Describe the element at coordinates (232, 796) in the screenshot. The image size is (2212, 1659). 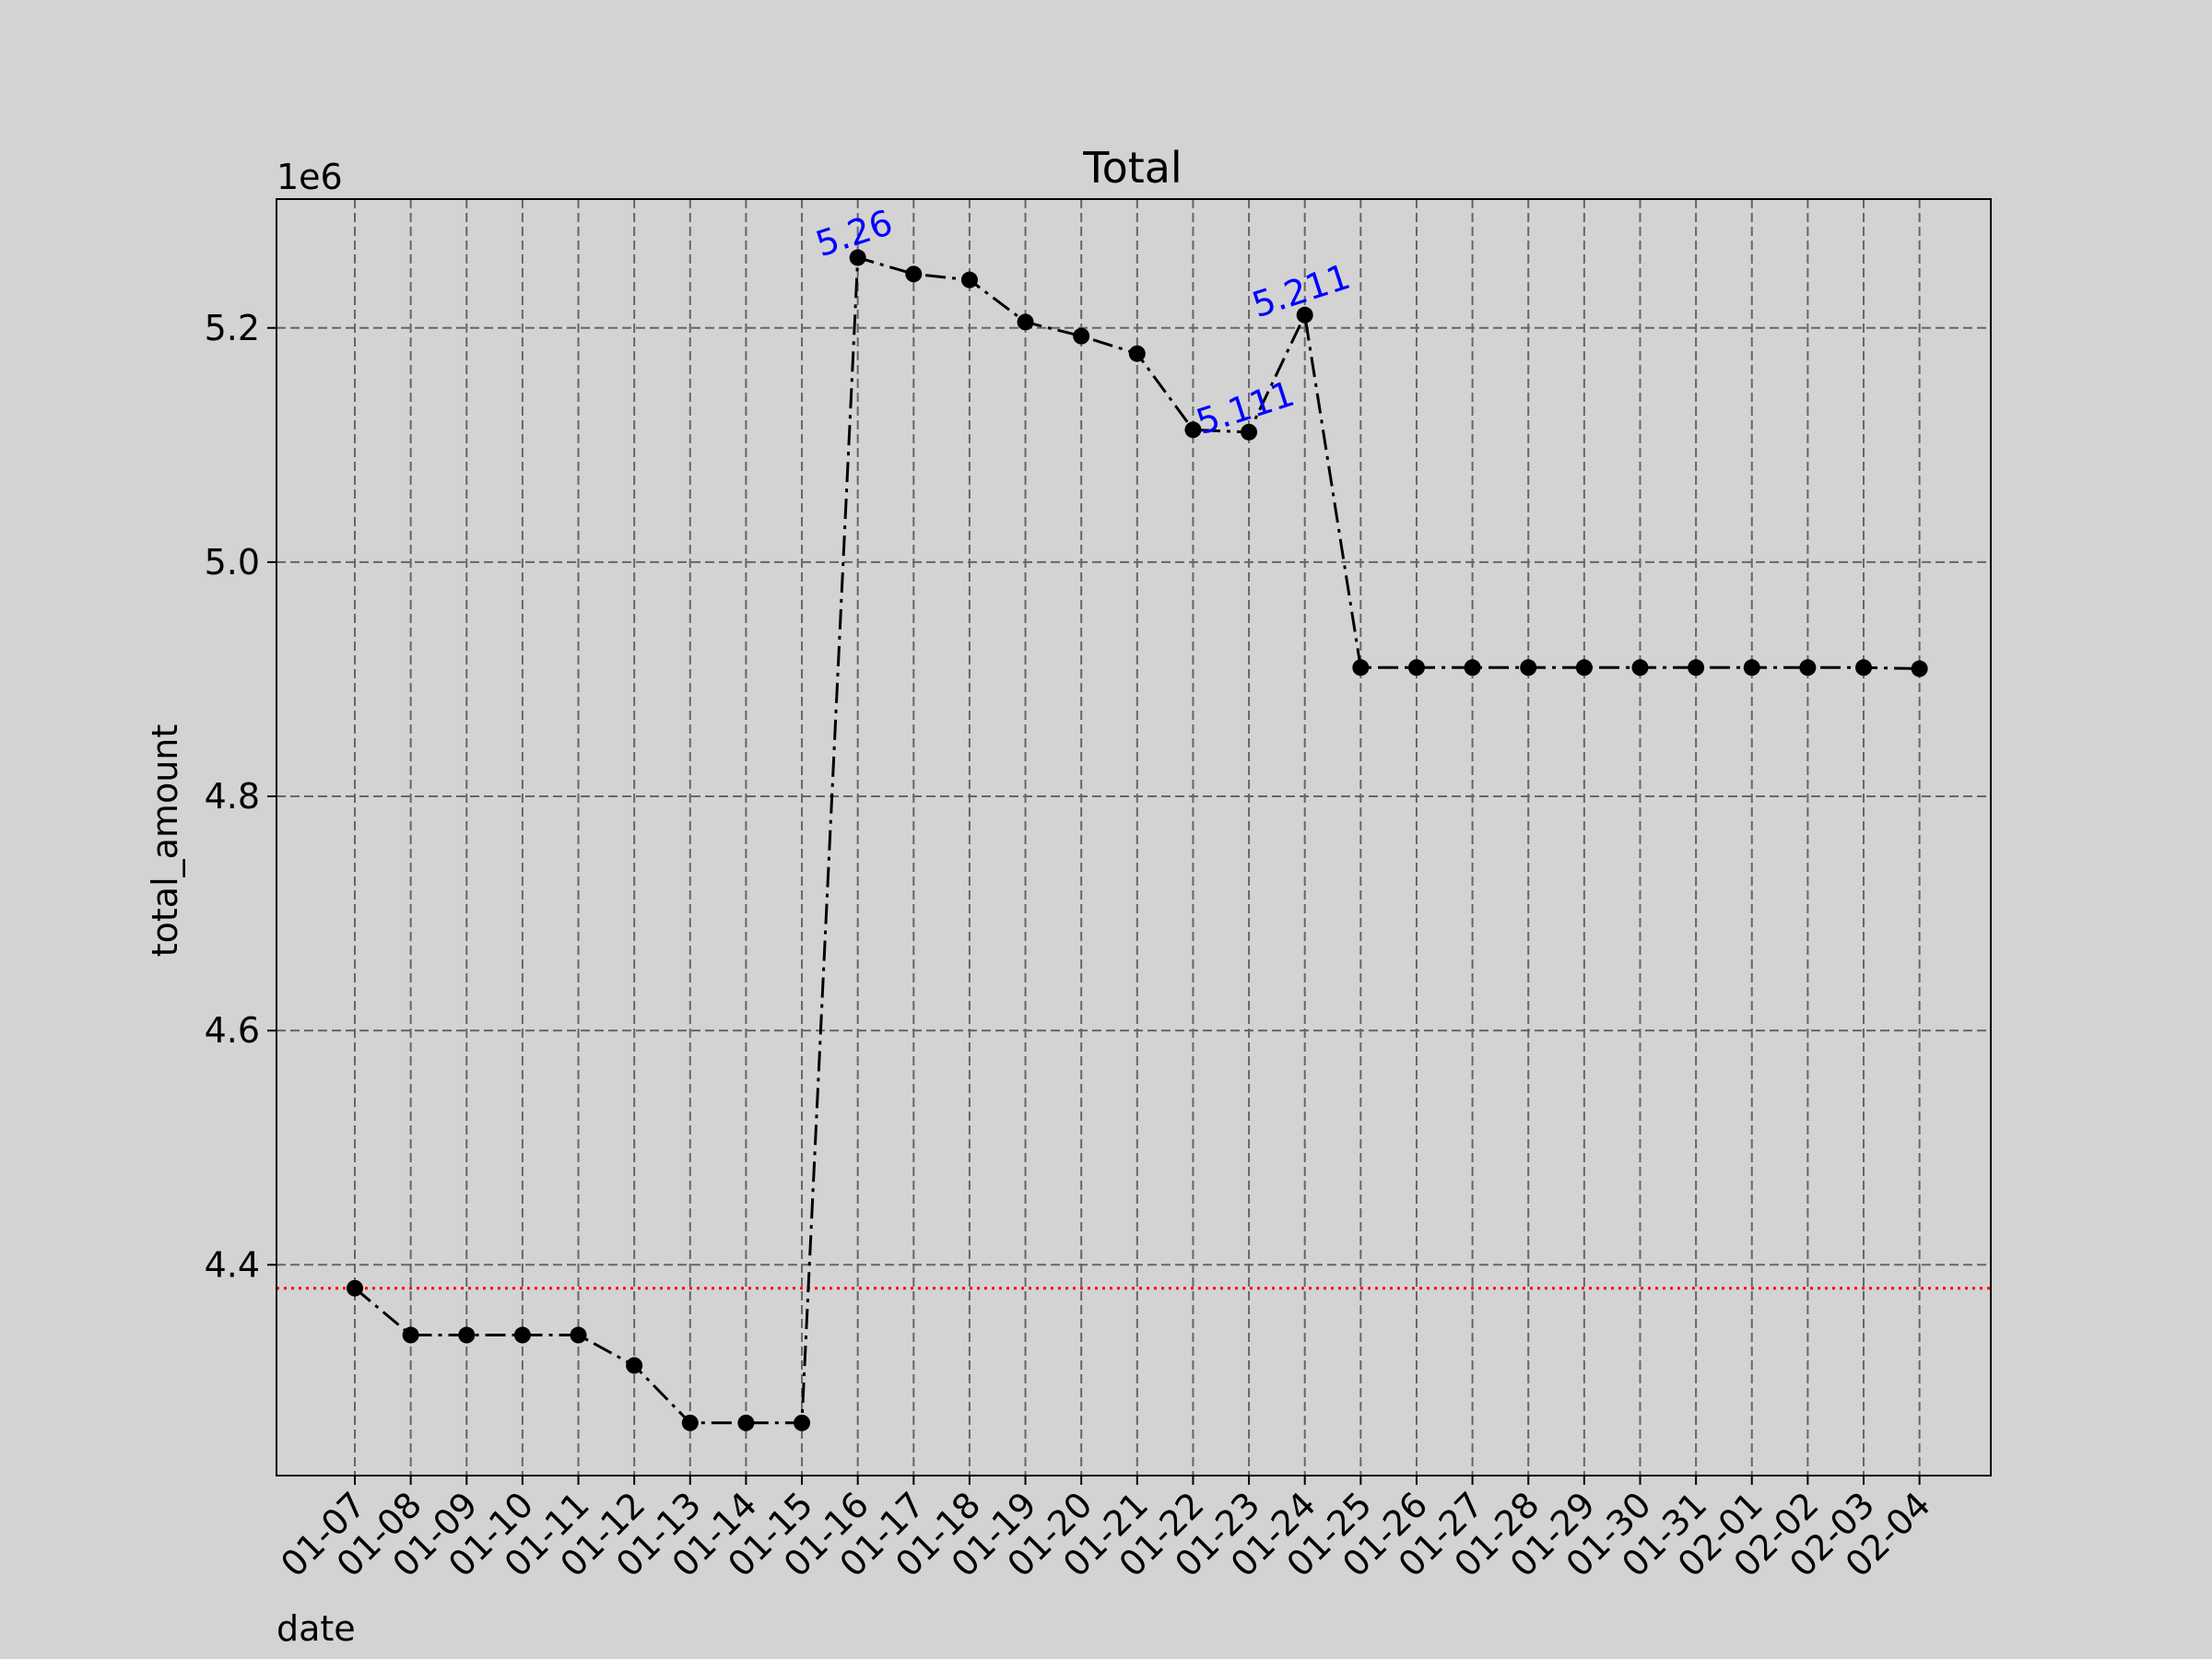
I see `y-tick-label: 4.8` at that location.